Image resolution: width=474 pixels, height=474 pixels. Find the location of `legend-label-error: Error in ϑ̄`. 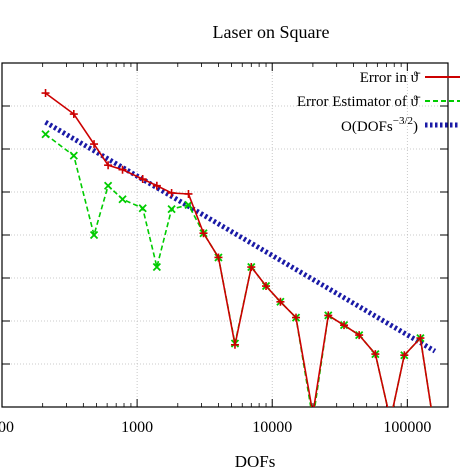

legend-label-error: Error in ϑ̄ is located at coordinates (390, 78).